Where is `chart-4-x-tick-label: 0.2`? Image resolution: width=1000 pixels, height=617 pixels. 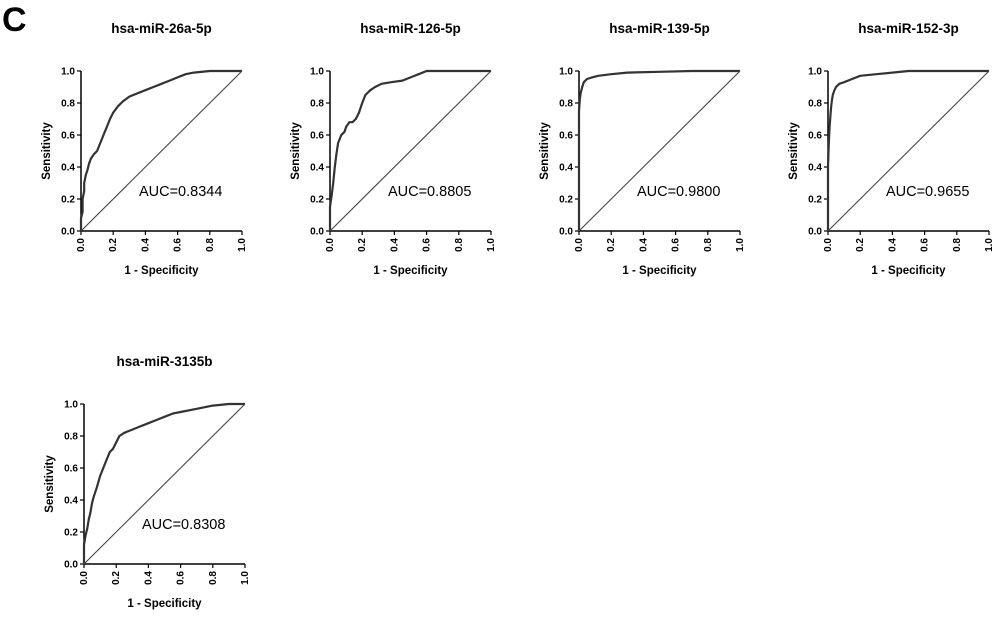
chart-4-x-tick-label: 0.2 is located at coordinates (860, 245).